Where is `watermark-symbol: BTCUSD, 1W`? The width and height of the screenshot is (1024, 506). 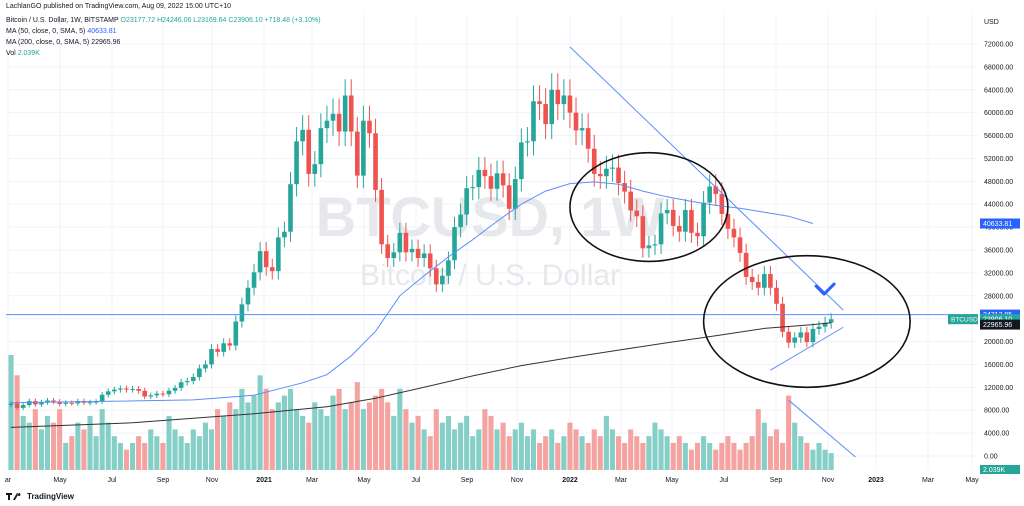
watermark-symbol: BTCUSD, 1W is located at coordinates (490, 216).